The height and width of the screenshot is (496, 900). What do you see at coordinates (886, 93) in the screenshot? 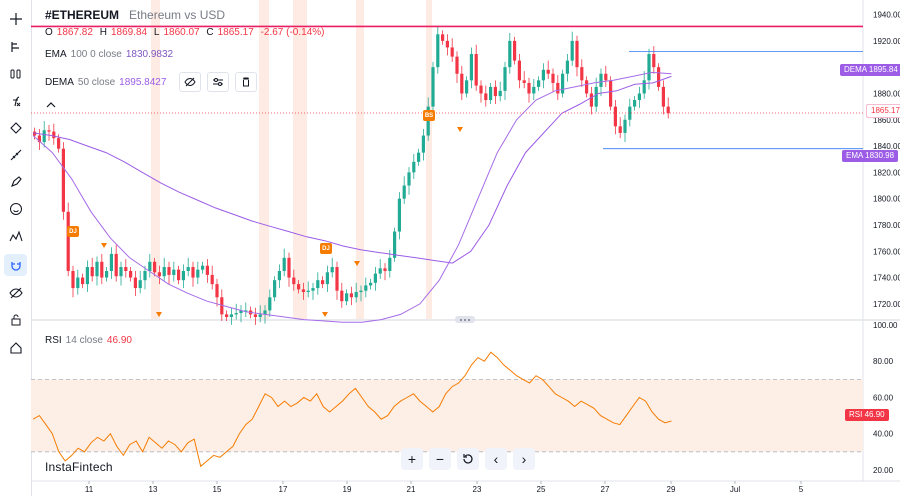
I see `price-axis-label: 1880.00` at bounding box center [886, 93].